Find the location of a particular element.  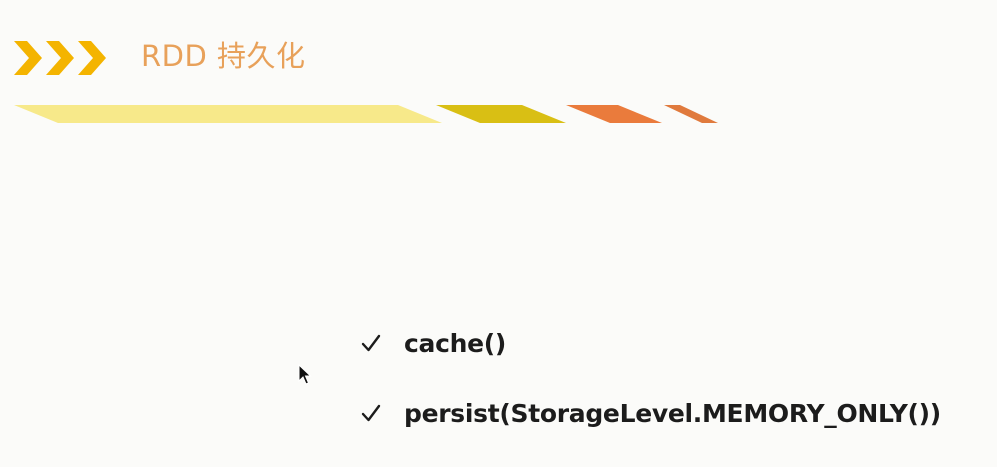

slide-title: RDD 持久化 is located at coordinates (223, 56).